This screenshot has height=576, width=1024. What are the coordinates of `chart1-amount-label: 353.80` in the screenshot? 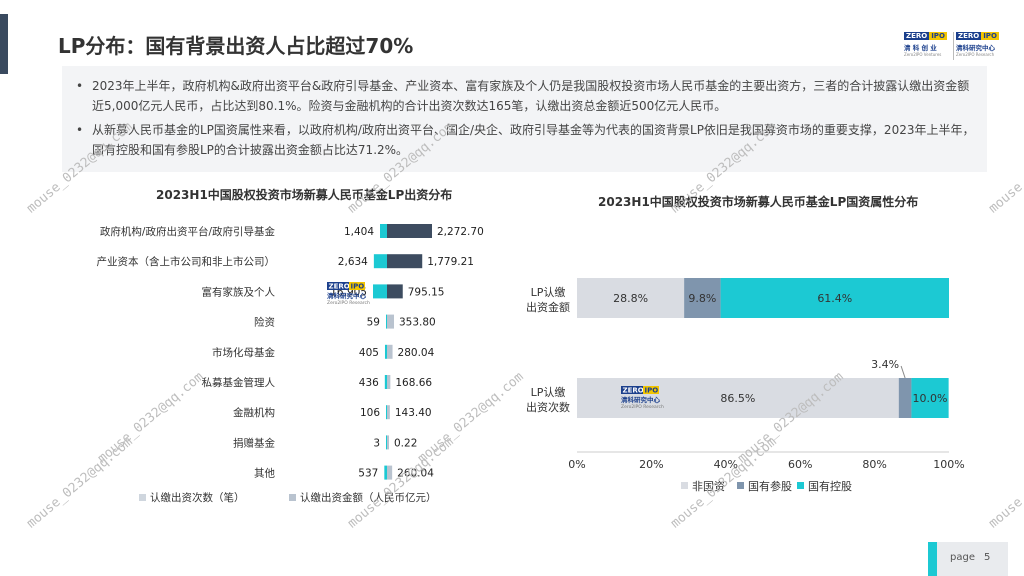 It's located at (417, 323).